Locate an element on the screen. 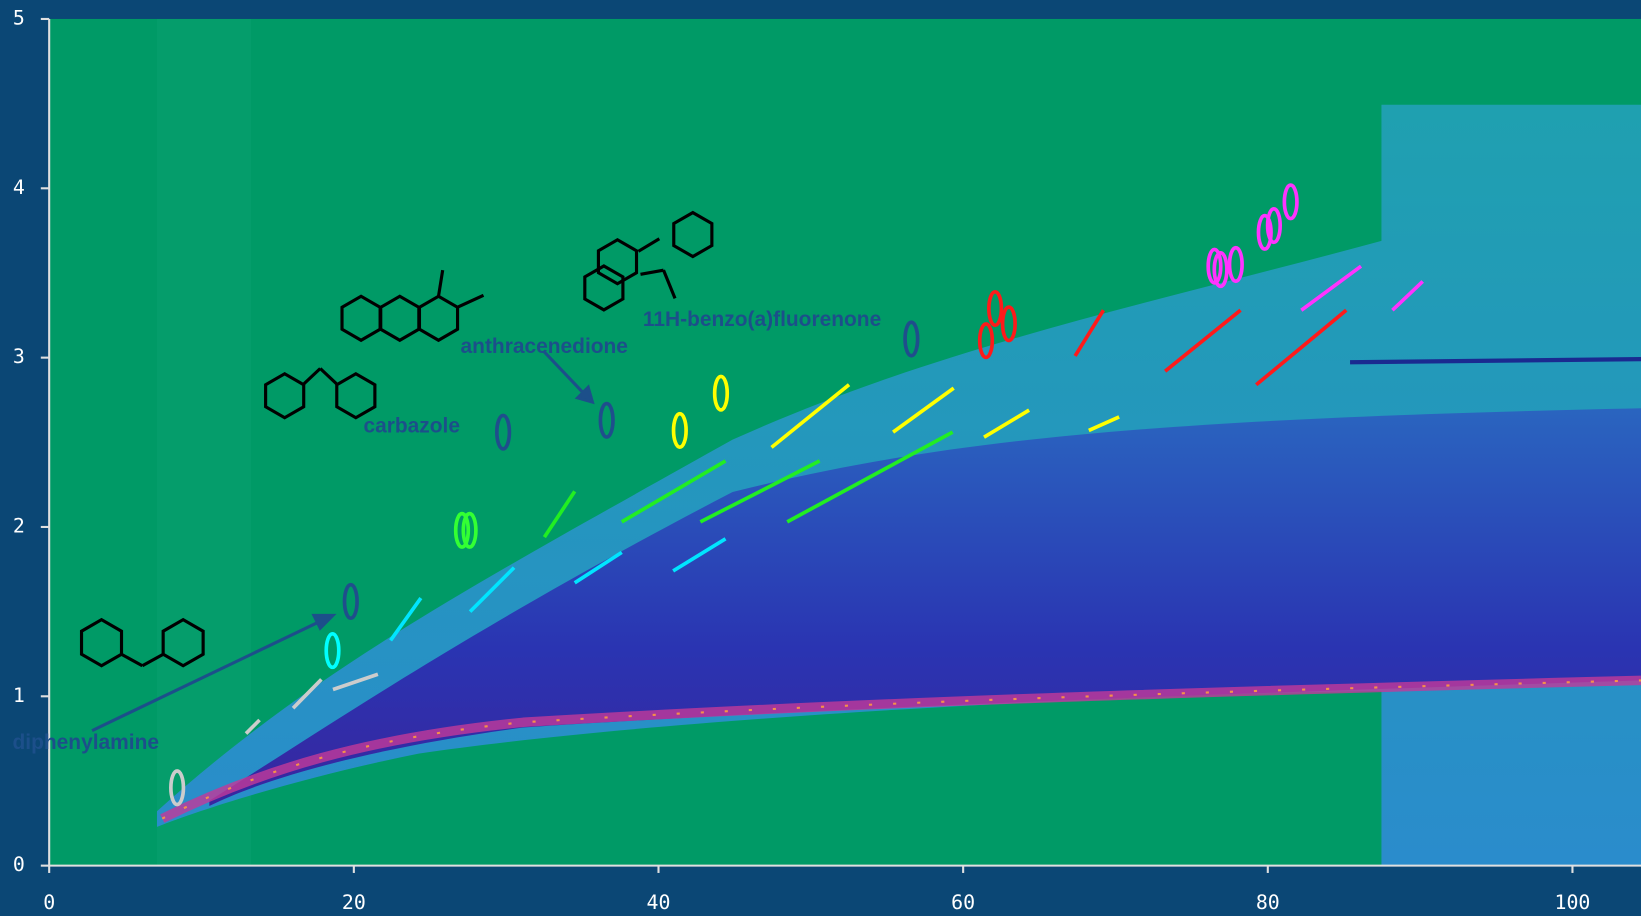  x-tick-label: 80 is located at coordinates (1268, 902).